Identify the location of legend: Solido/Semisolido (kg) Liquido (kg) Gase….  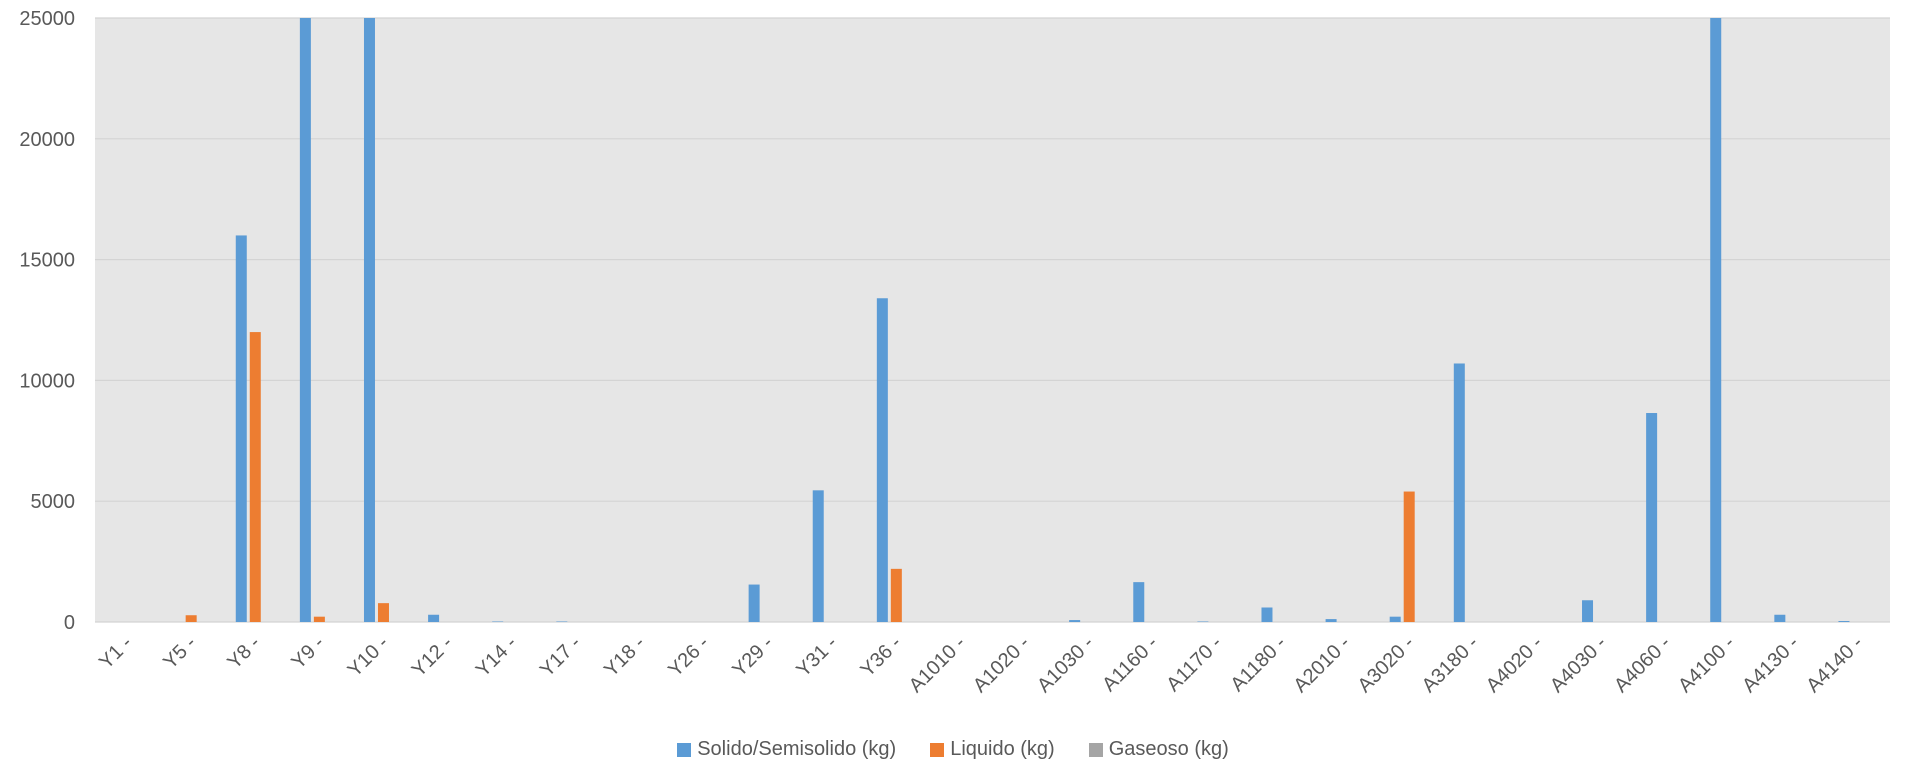
(953, 749).